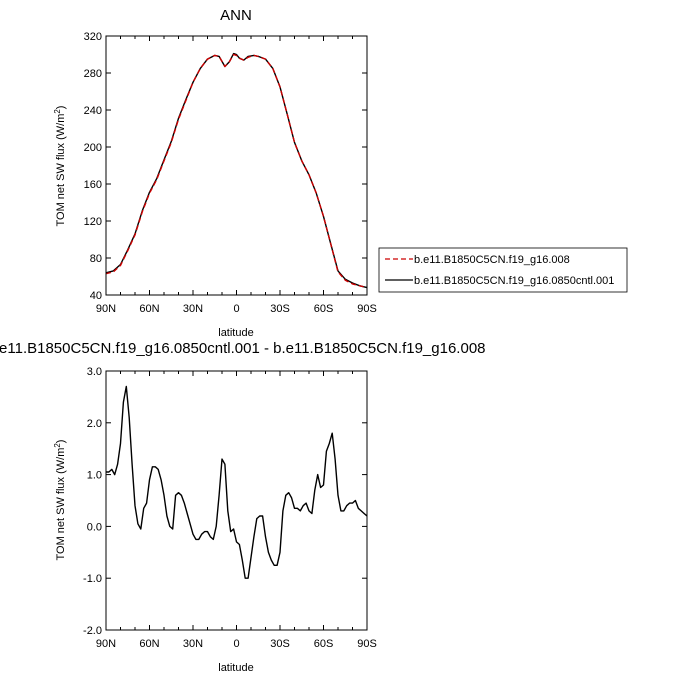 Image resolution: width=676 pixels, height=680 pixels. I want to click on top-x-tick-label-6: 90S, so click(367, 309).